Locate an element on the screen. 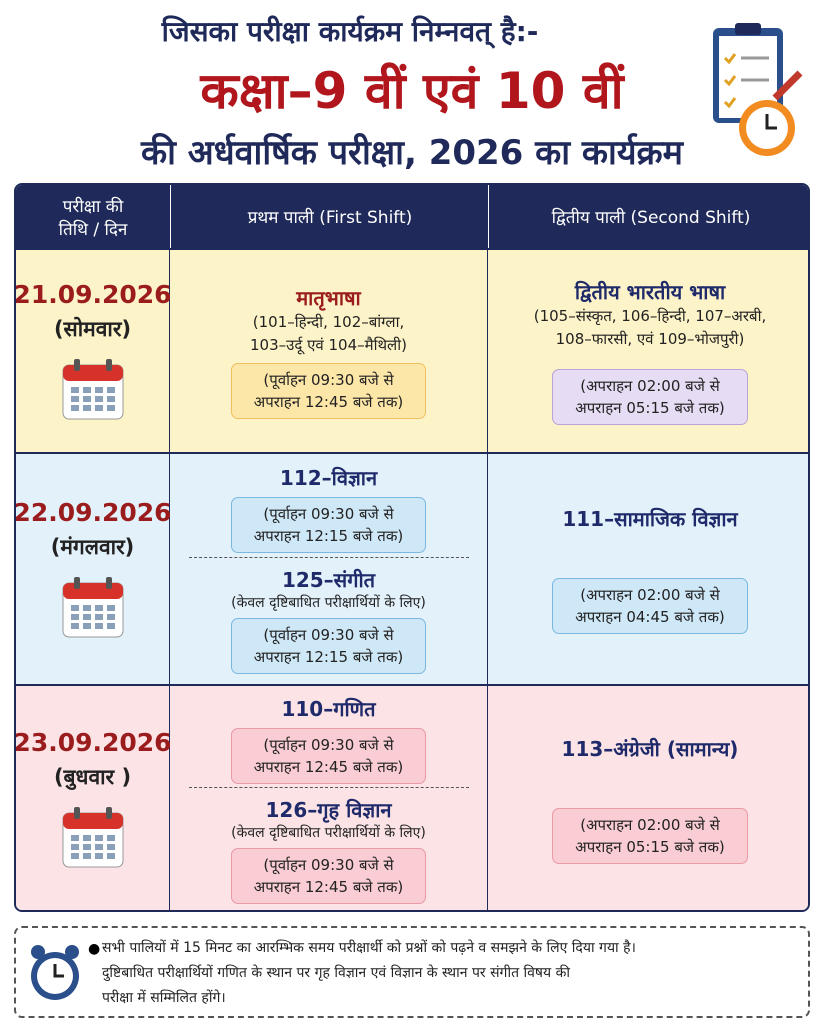 The image size is (824, 1024). date: 23.09.2026 is located at coordinates (93, 742).